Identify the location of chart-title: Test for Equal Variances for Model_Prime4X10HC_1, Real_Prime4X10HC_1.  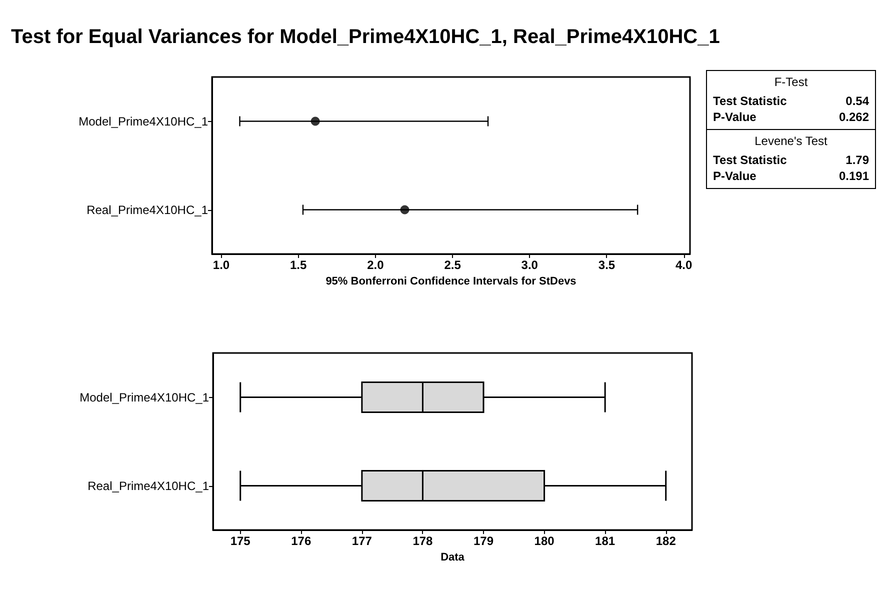
(365, 37).